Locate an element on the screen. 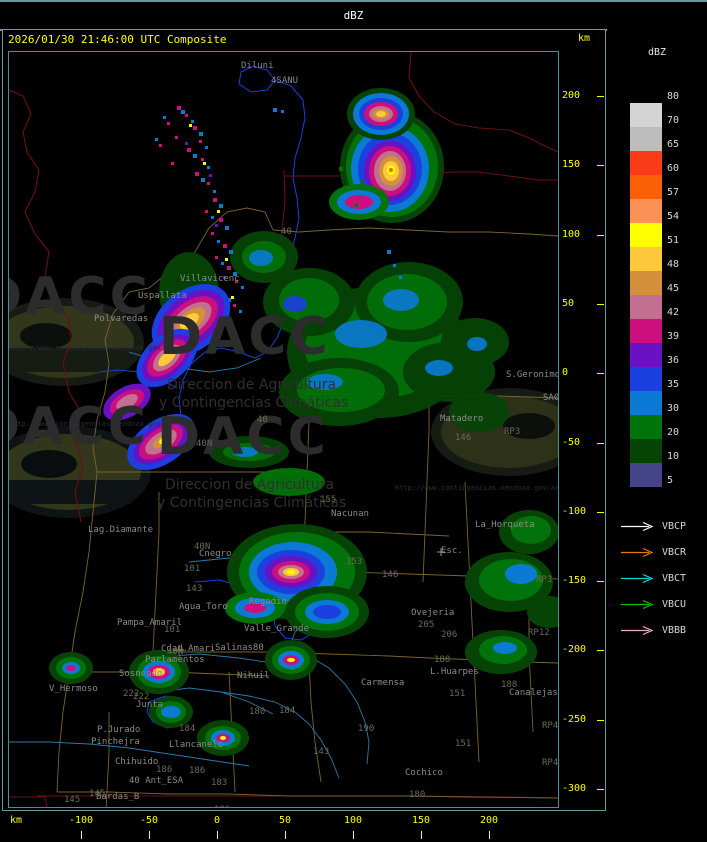 The height and width of the screenshot is (842, 707). vector-legend-label: VBCP is located at coordinates (674, 526).